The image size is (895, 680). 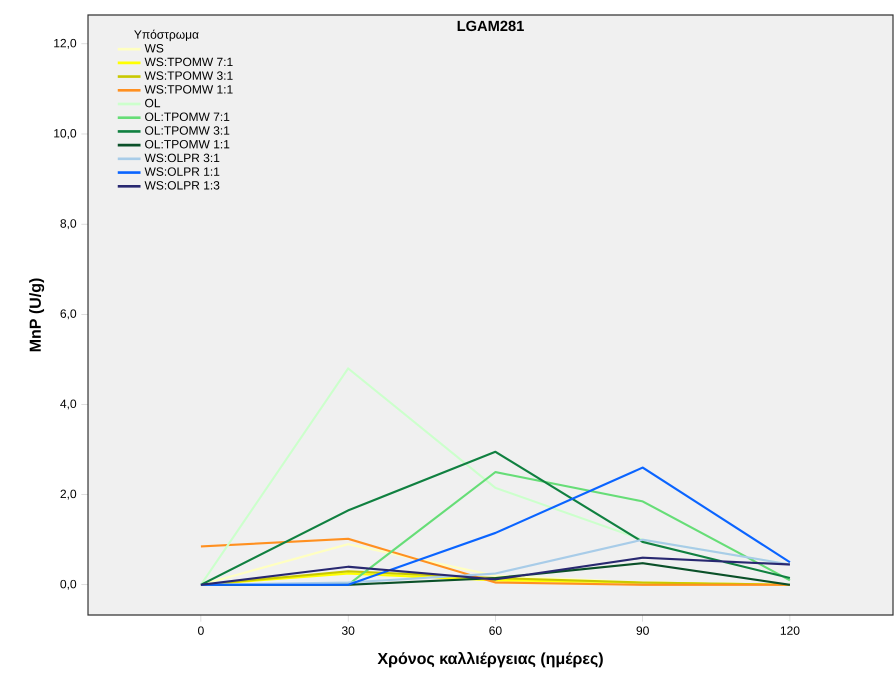 What do you see at coordinates (36, 315) in the screenshot?
I see `y-axis-title: MnP (U/g)` at bounding box center [36, 315].